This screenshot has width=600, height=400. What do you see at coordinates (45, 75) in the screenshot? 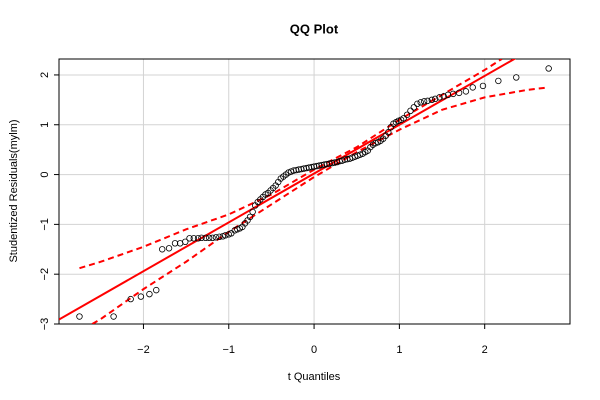
I see `y-tick-label: 2` at bounding box center [45, 75].